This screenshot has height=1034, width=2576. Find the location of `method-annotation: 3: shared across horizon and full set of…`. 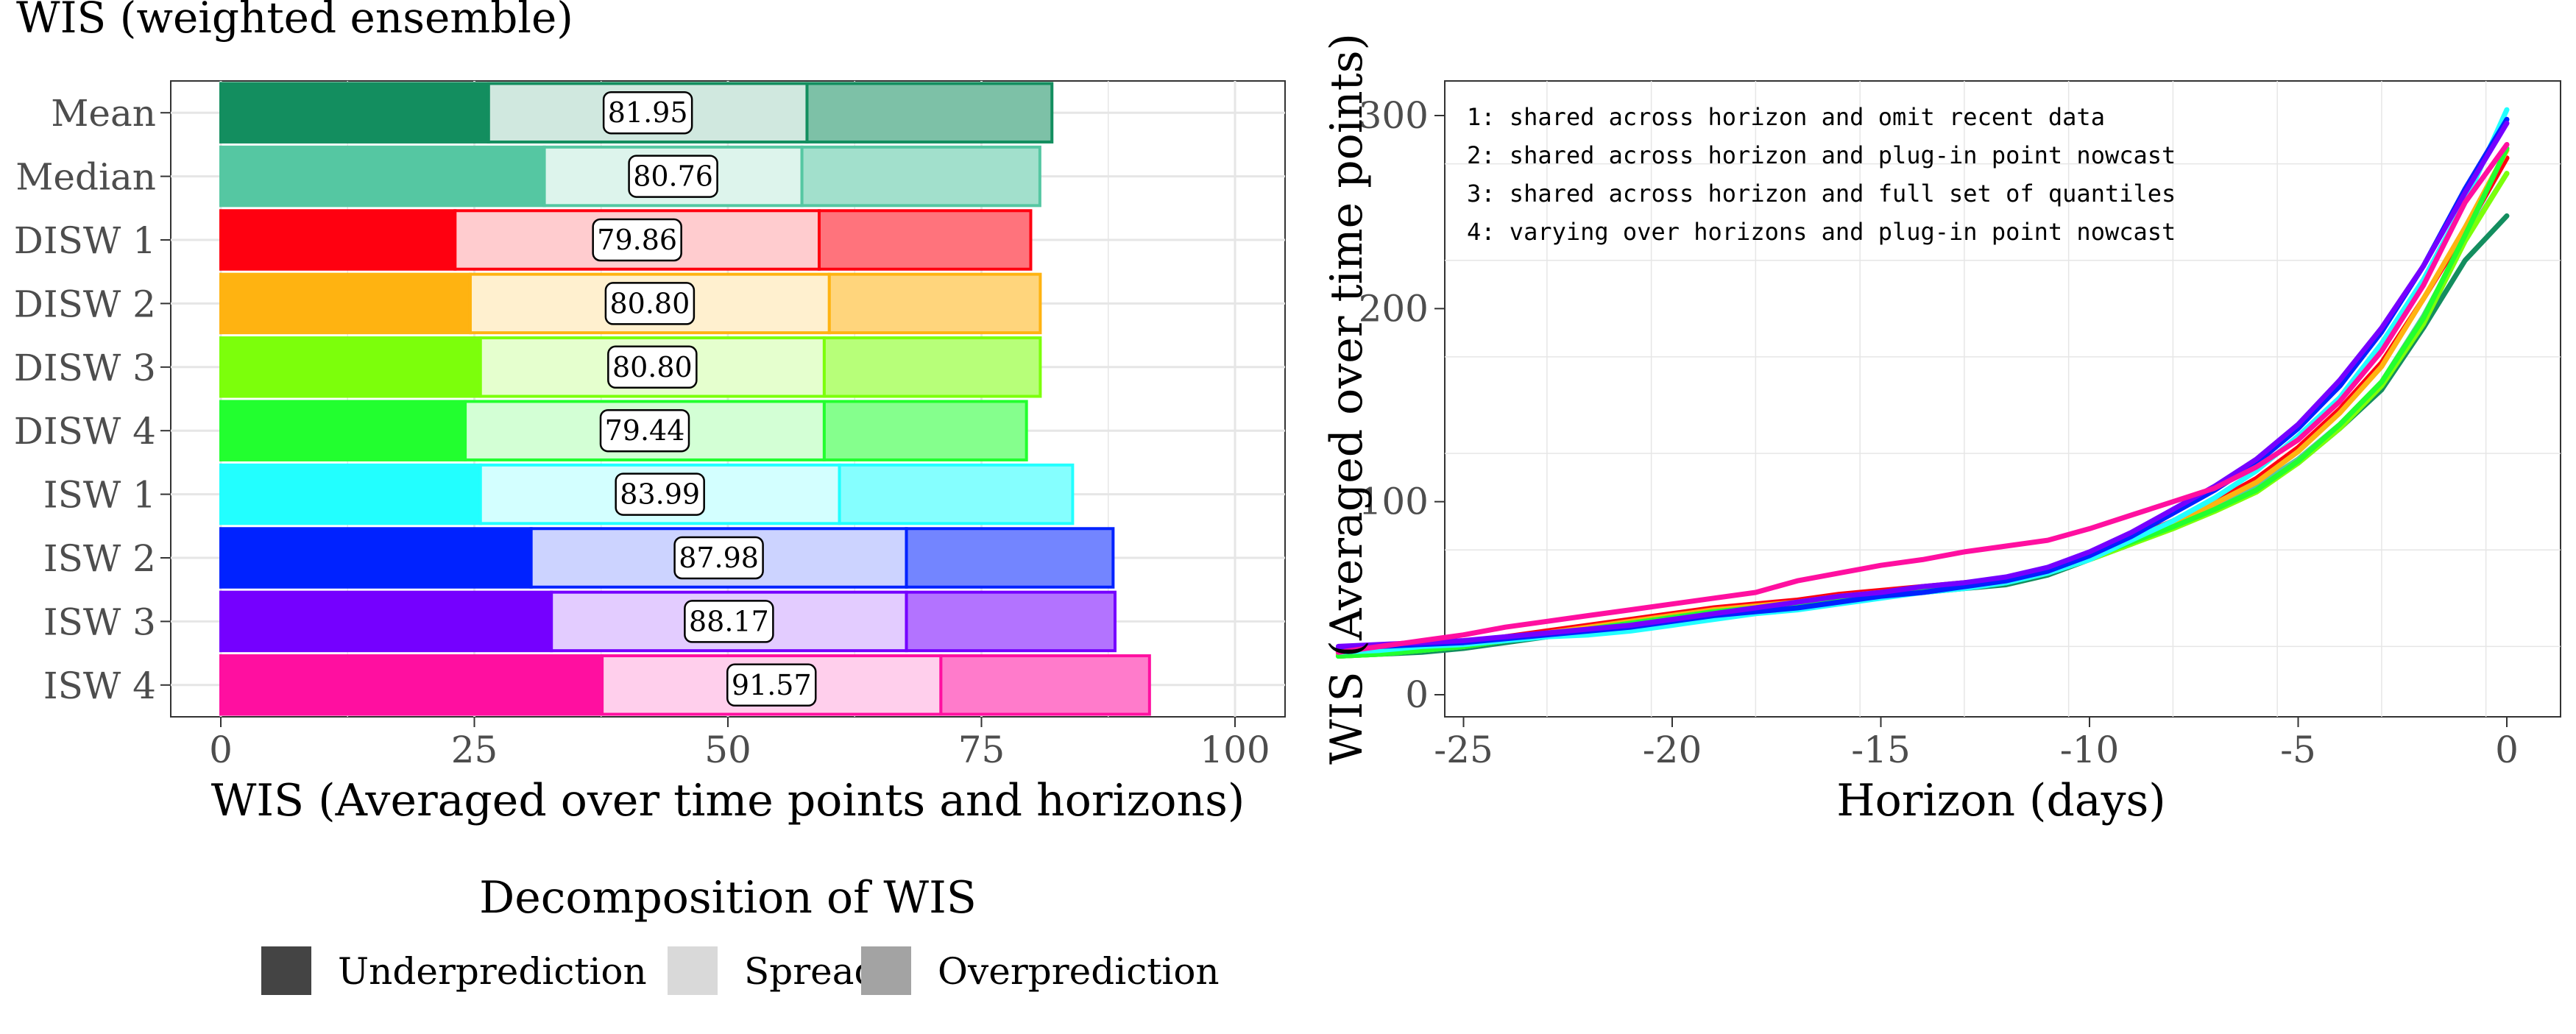

method-annotation: 3: shared across horizon and full set of… is located at coordinates (1821, 194).